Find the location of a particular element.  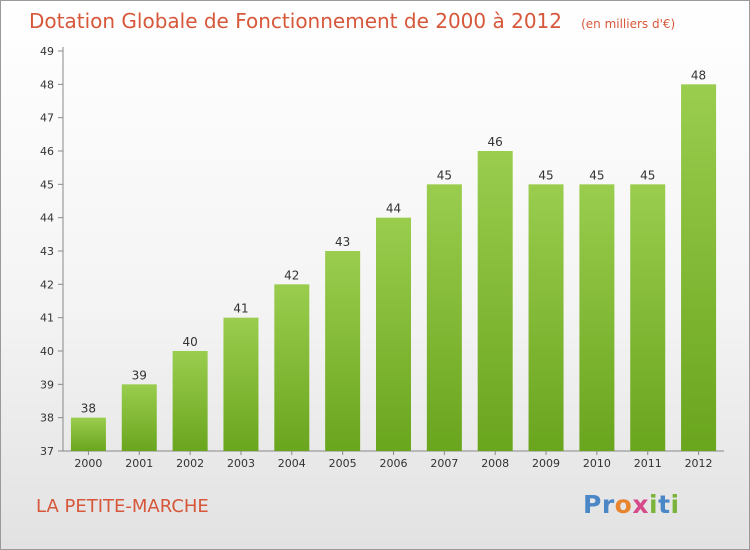

logo-letter: o is located at coordinates (623, 504).